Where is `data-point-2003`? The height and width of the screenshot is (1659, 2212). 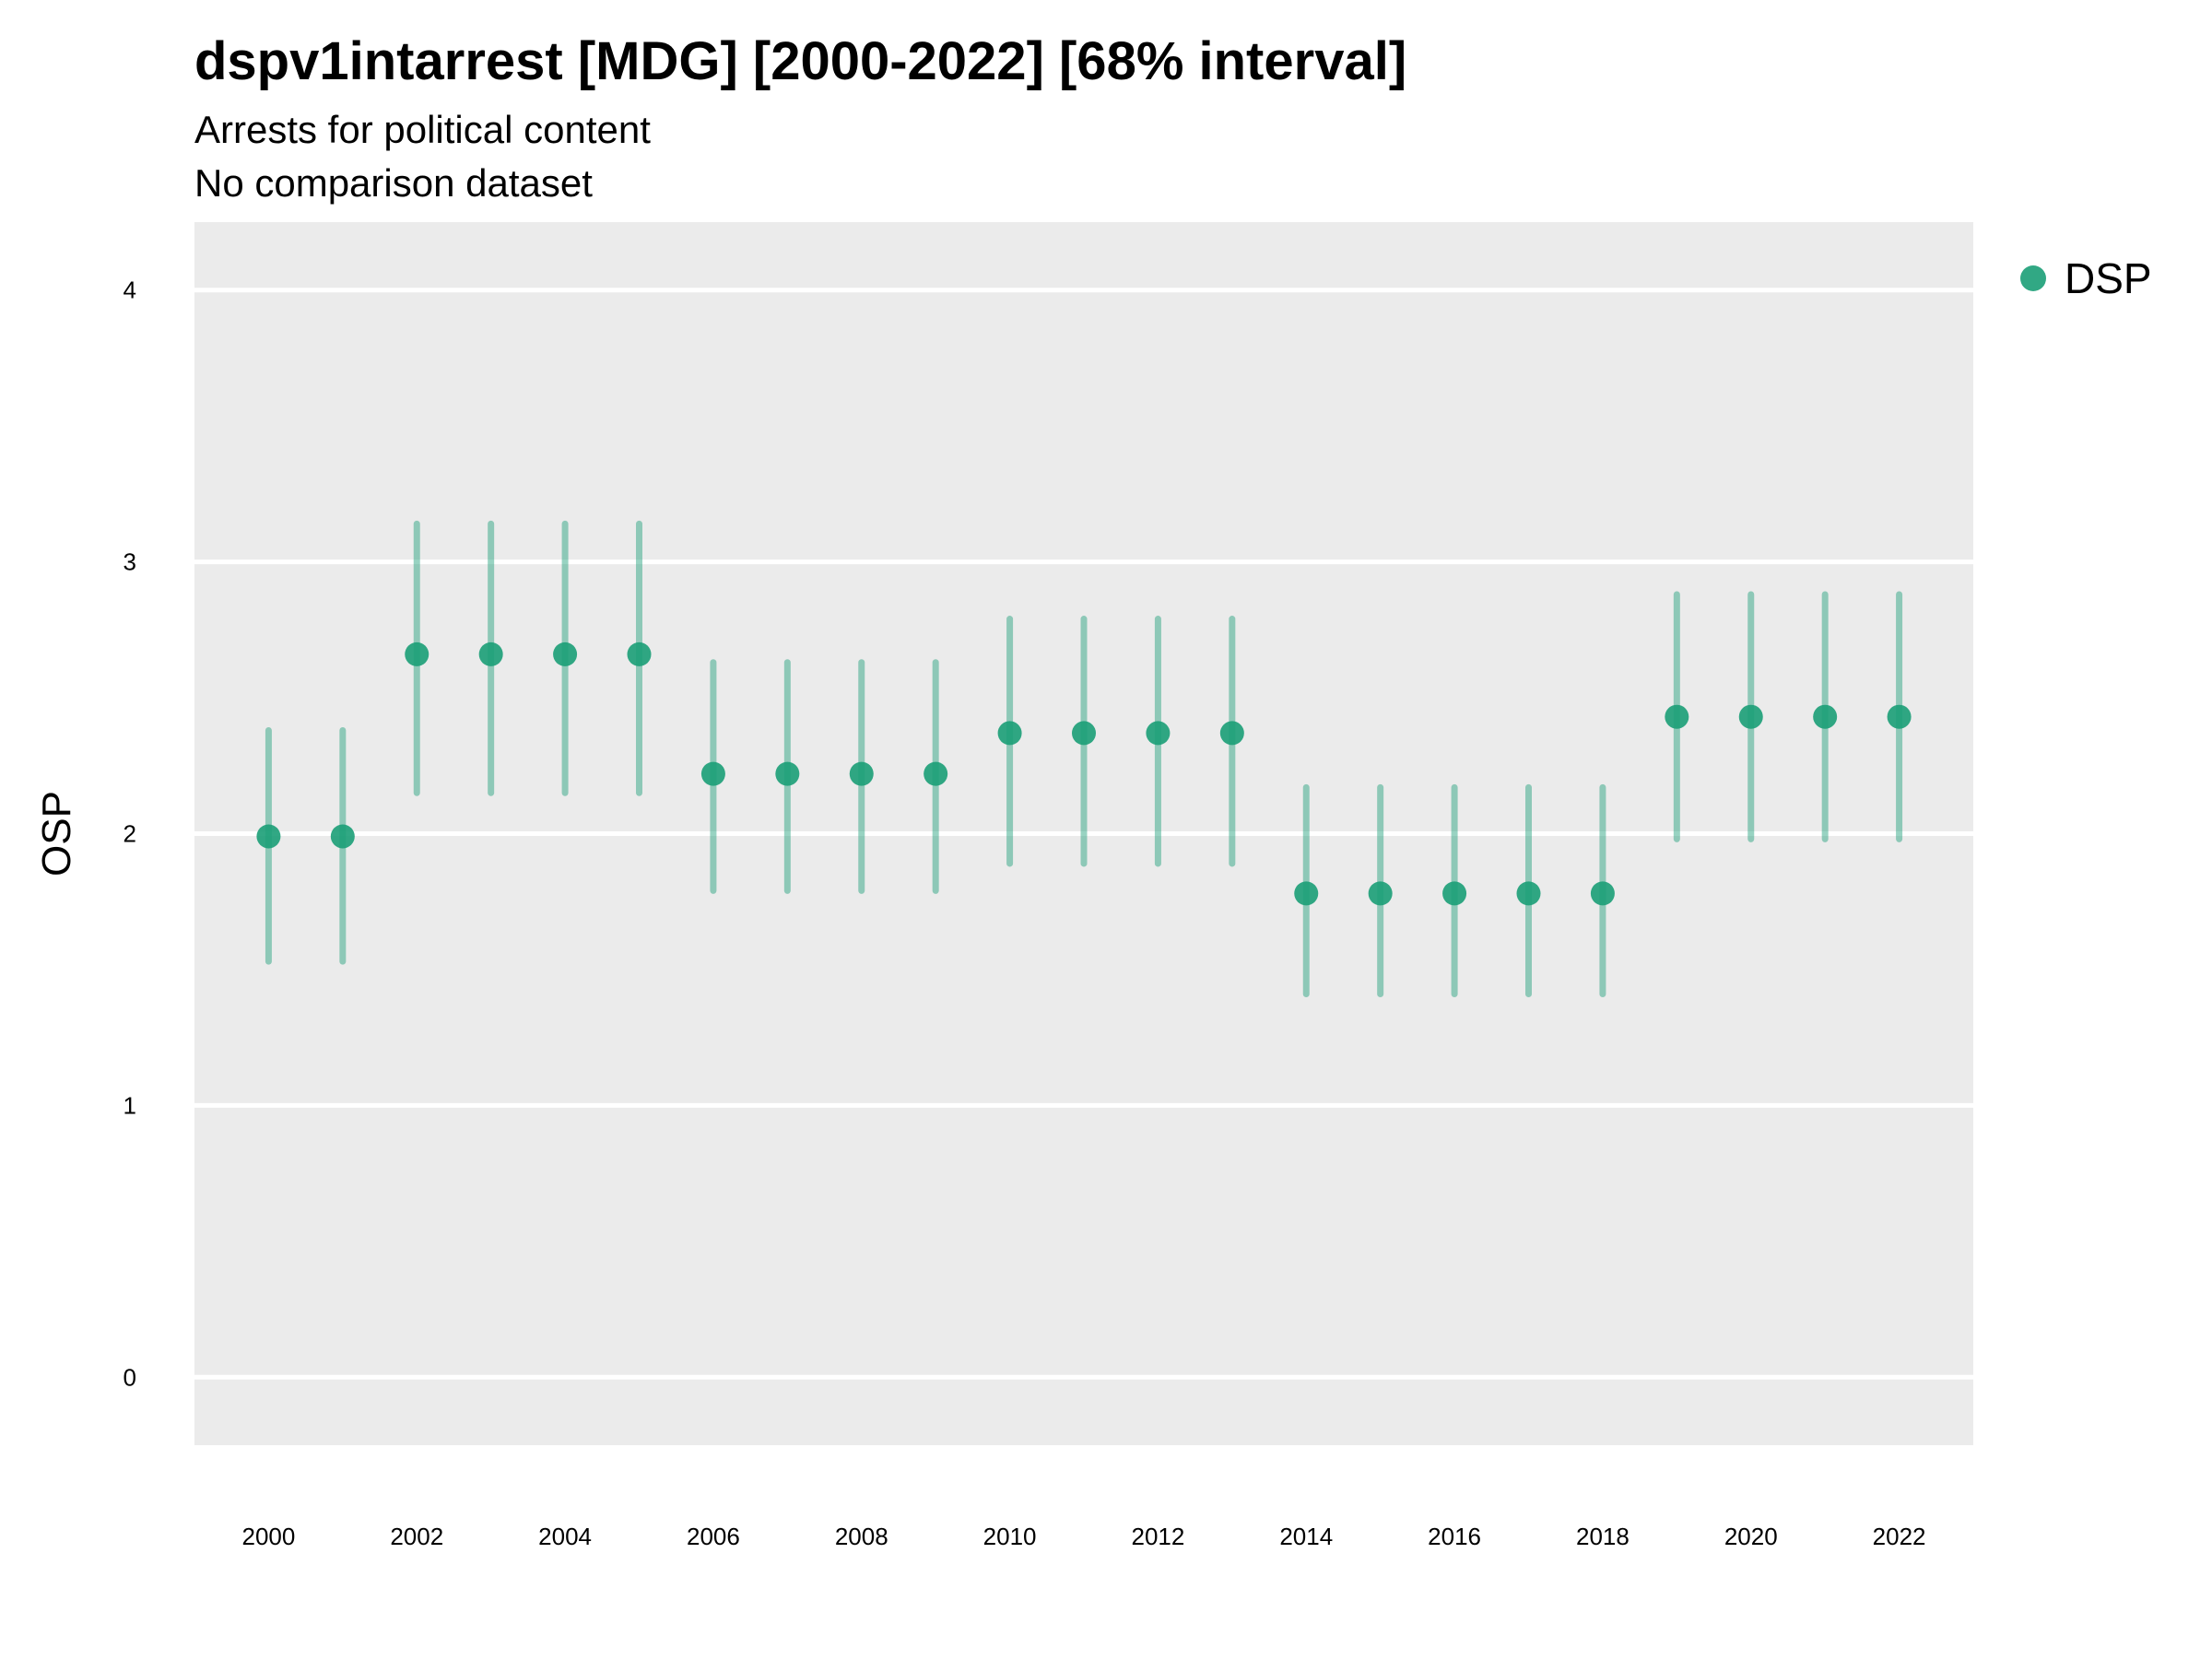
data-point-2003 is located at coordinates (490, 653).